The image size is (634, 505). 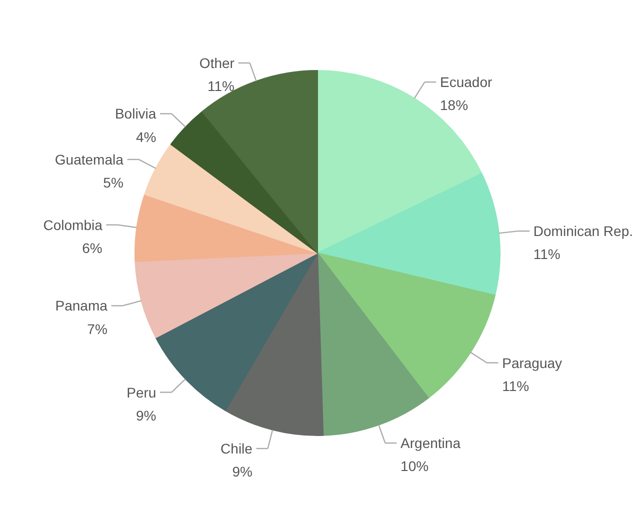 What do you see at coordinates (97, 328) in the screenshot?
I see `data-label: 7%` at bounding box center [97, 328].